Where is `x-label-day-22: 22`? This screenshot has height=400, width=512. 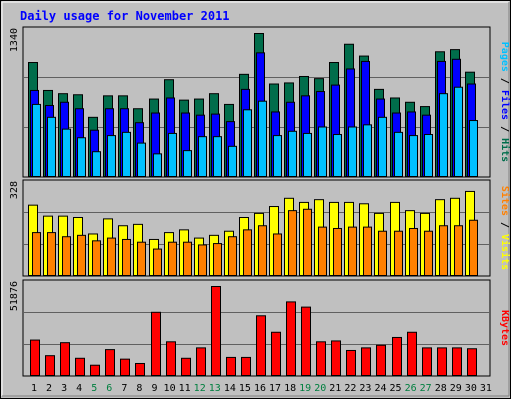
x-label-day-22: 22 is located at coordinates (350, 388).